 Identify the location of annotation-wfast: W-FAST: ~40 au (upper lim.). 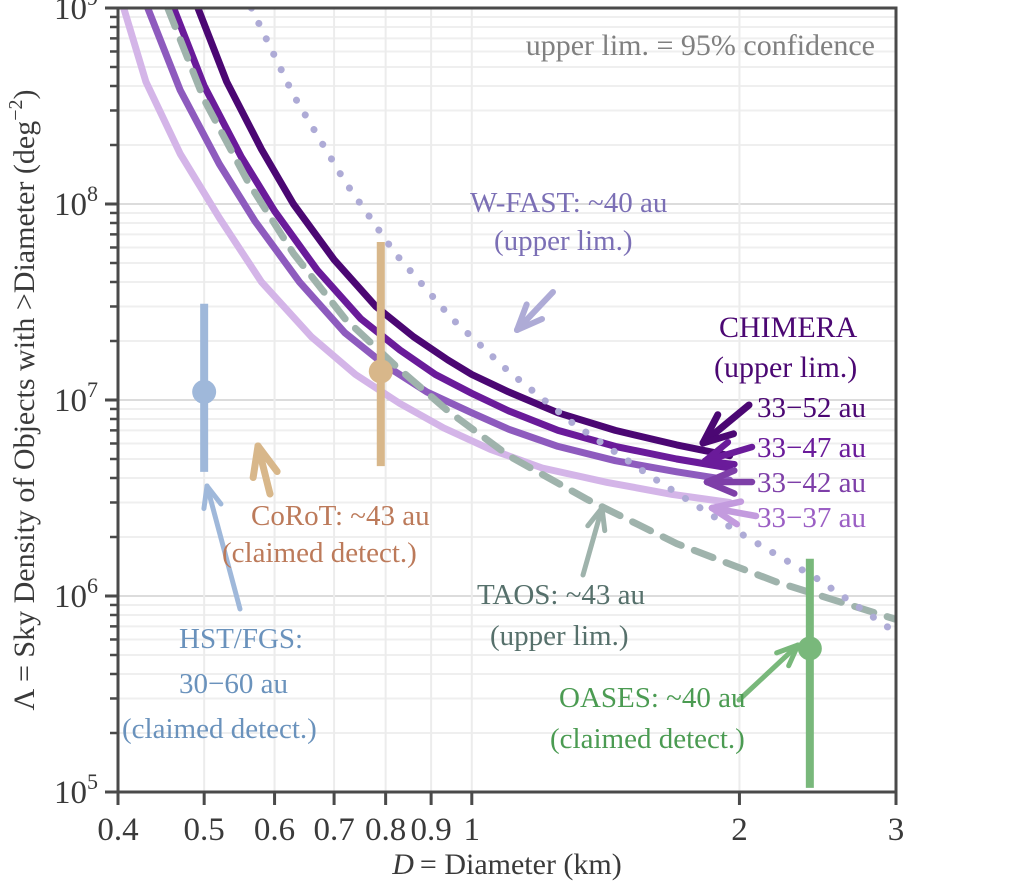
(568, 222).